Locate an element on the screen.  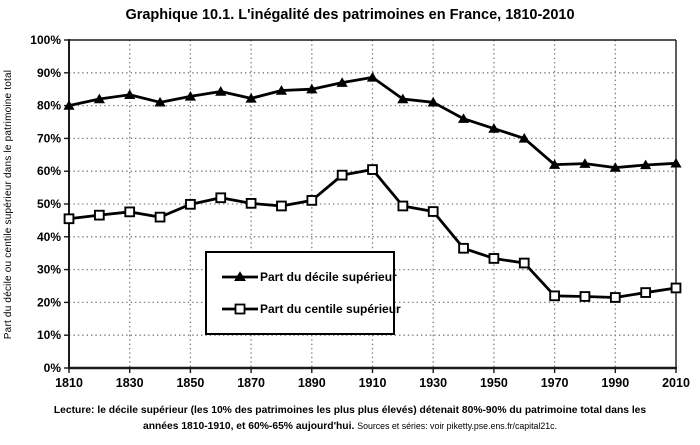
y-tick-label: 20% is located at coordinates (49, 302).